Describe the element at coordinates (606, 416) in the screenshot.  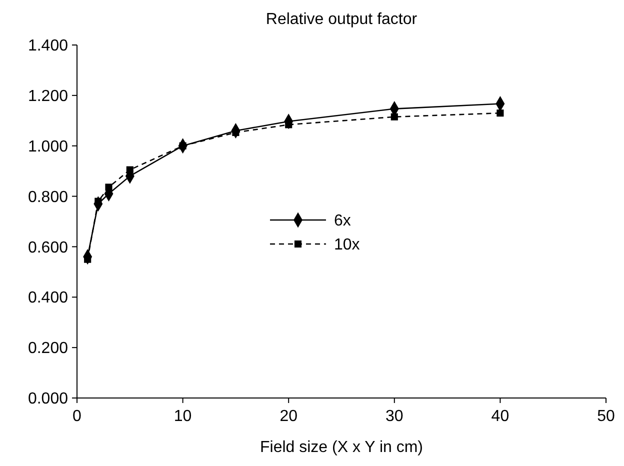
I see `x-tick-label: 50` at that location.